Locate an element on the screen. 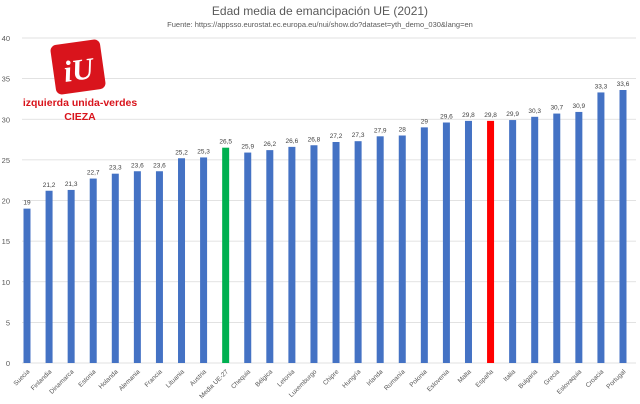 This screenshot has width=640, height=404. logo: iU izquierda unida-verdes CIEZA is located at coordinates (80, 81).